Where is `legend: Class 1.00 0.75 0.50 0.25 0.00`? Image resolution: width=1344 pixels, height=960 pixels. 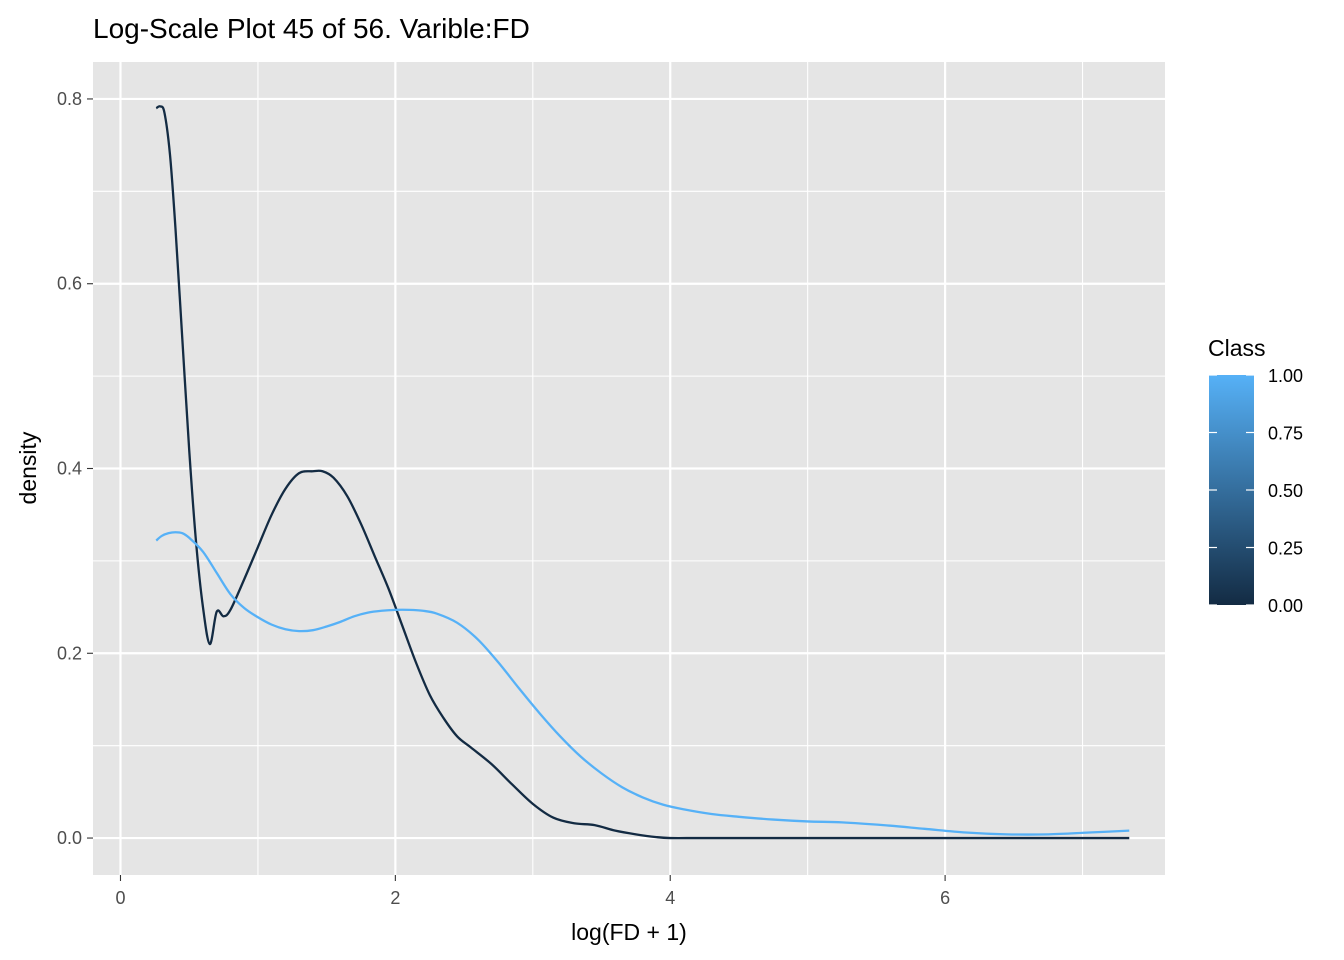
legend: Class 1.00 0.75 0.50 0.25 0.00 is located at coordinates (1255, 475).